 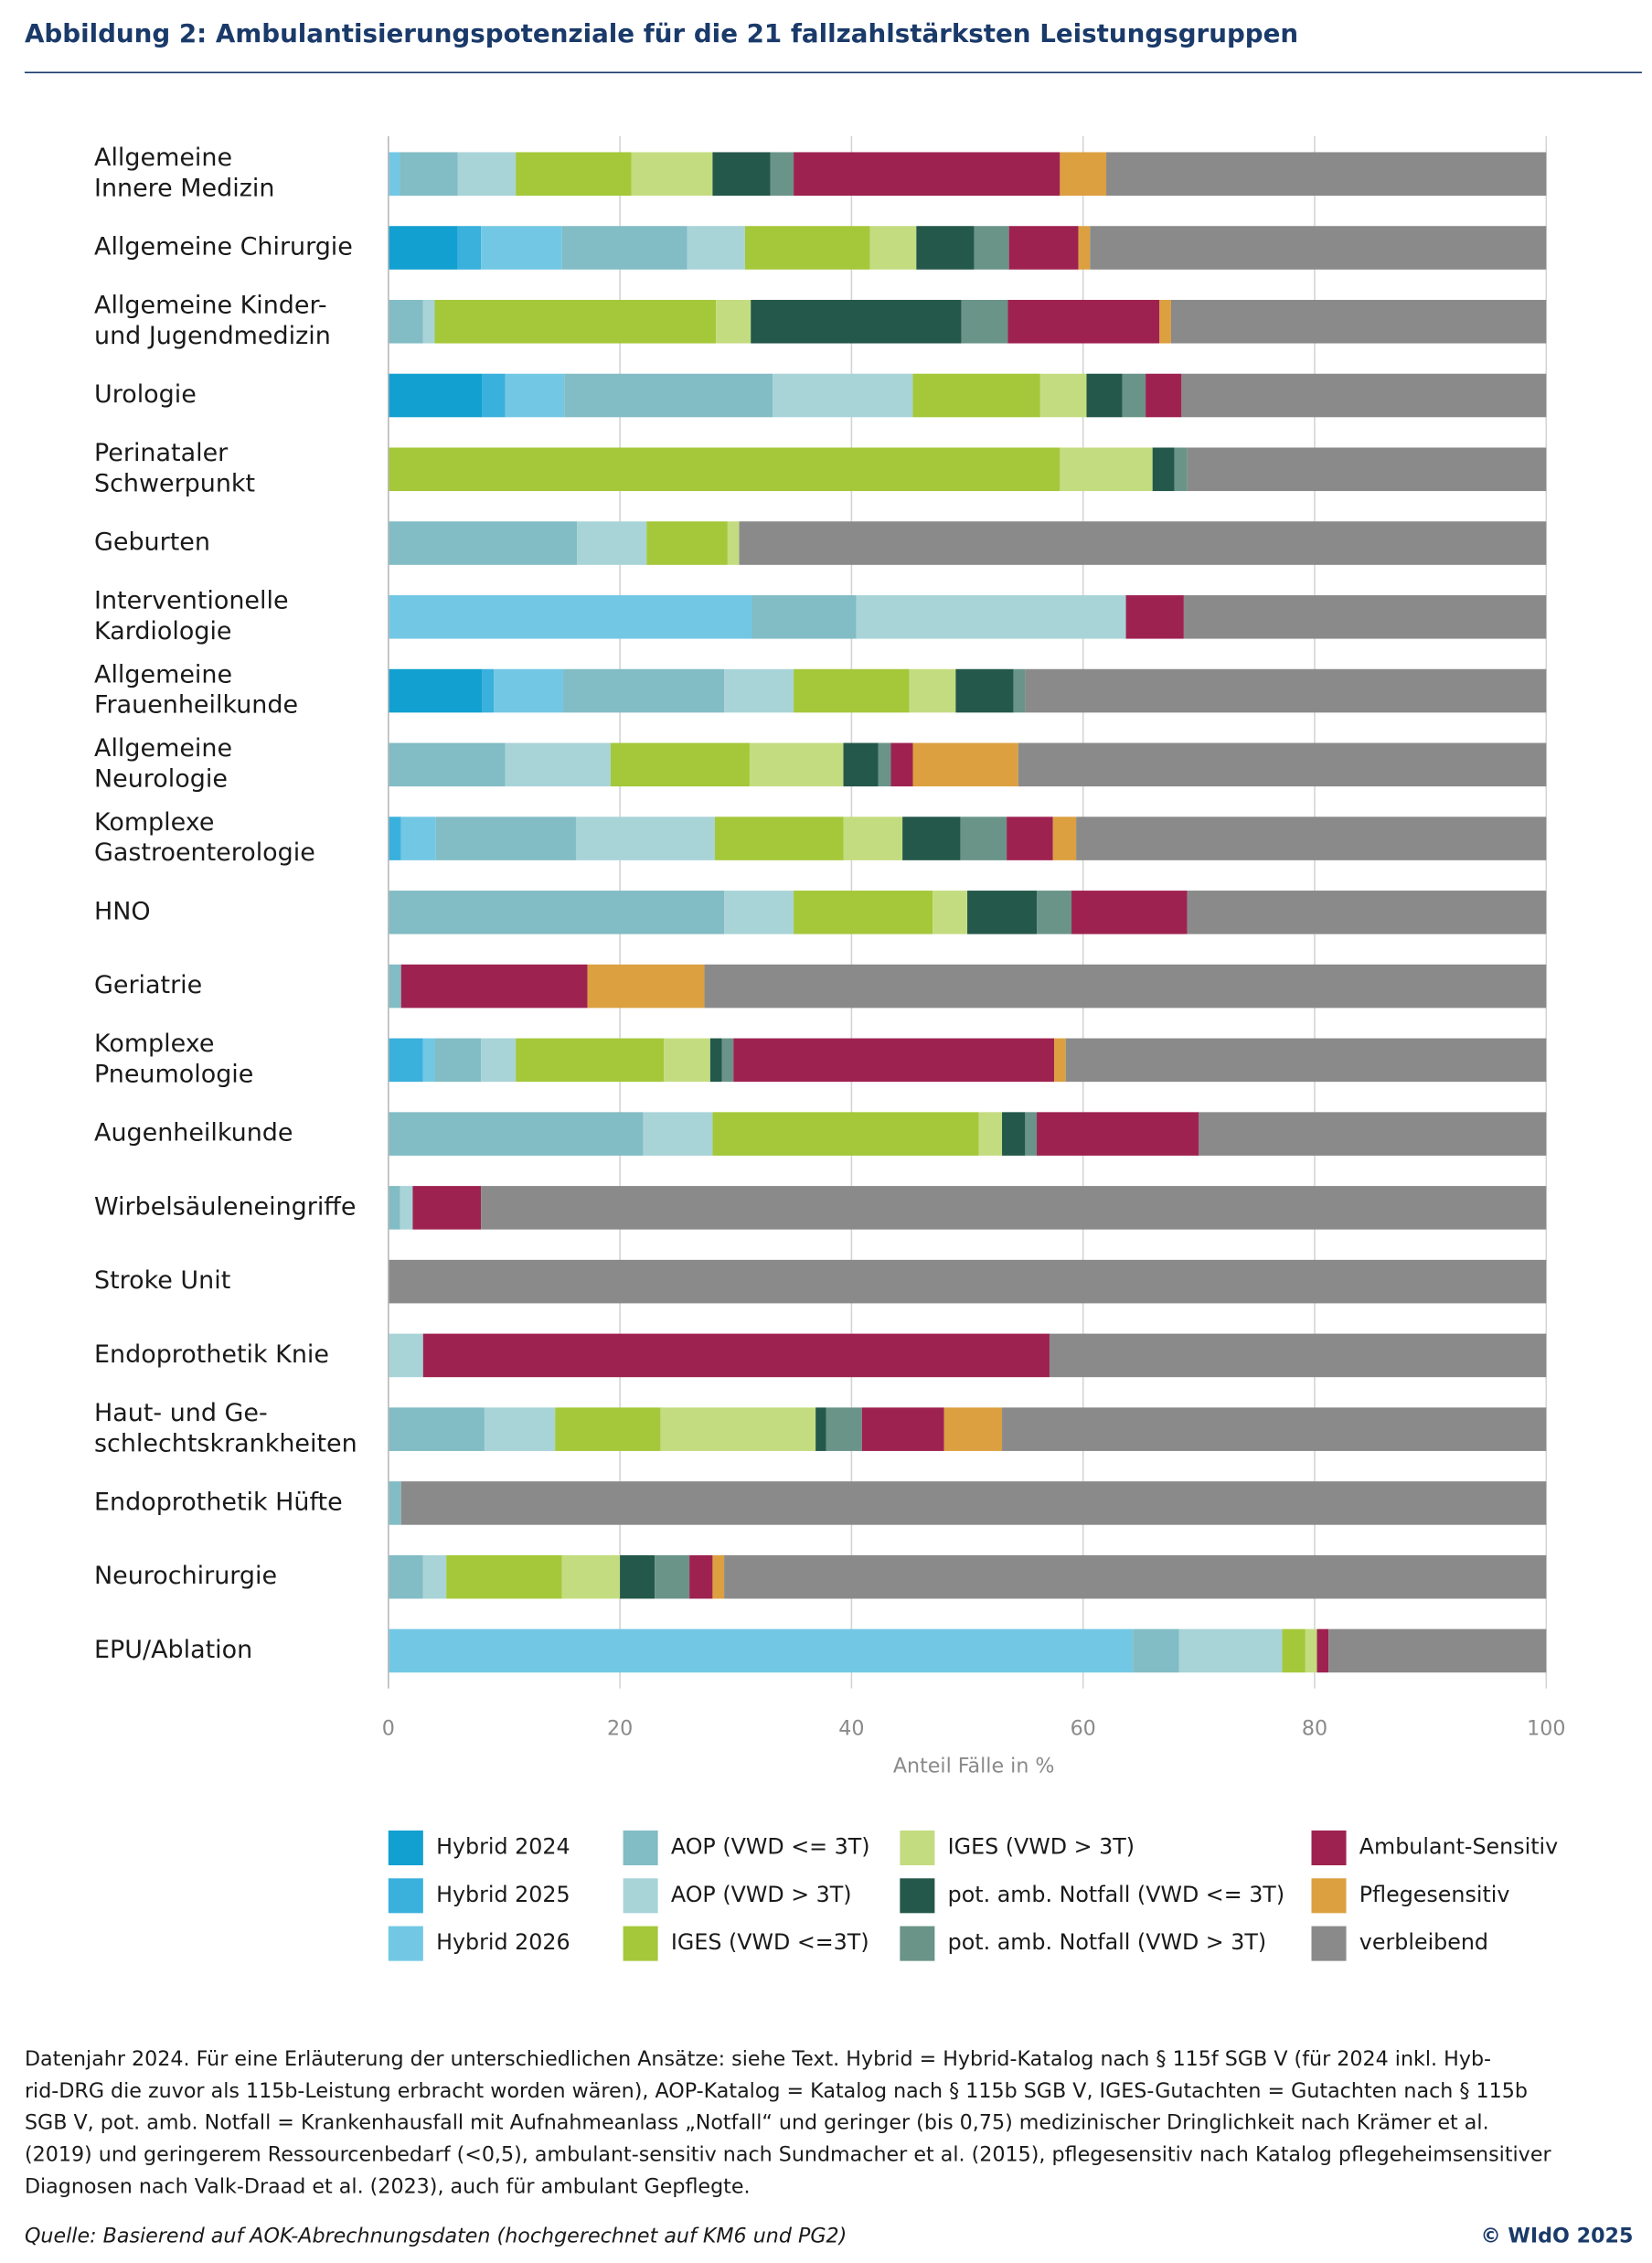 I want to click on x-tick-label: 100, so click(x=1546, y=1729).